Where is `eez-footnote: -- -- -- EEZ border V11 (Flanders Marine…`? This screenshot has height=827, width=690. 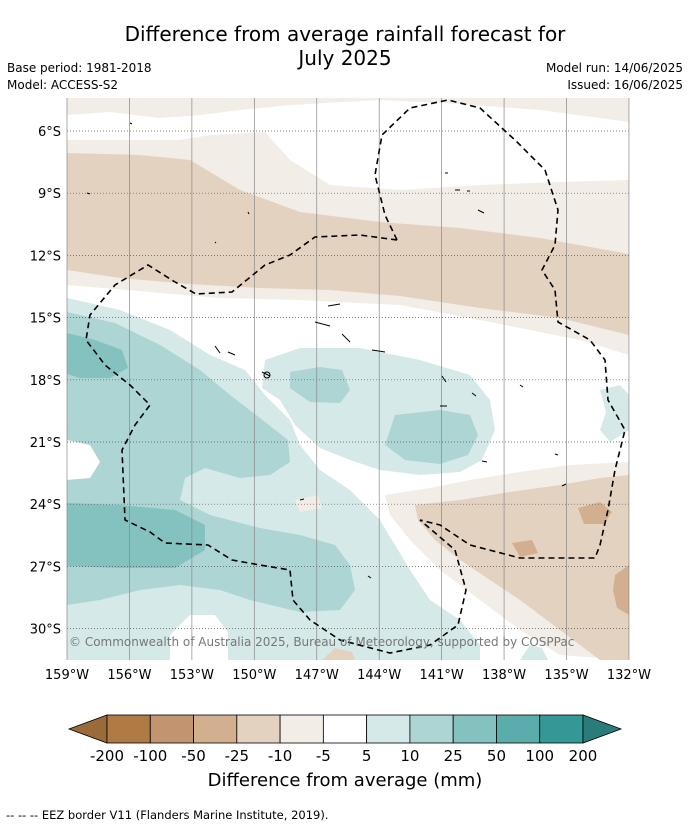 eez-footnote: -- -- -- EEZ border V11 (Flanders Marine… is located at coordinates (167, 815).